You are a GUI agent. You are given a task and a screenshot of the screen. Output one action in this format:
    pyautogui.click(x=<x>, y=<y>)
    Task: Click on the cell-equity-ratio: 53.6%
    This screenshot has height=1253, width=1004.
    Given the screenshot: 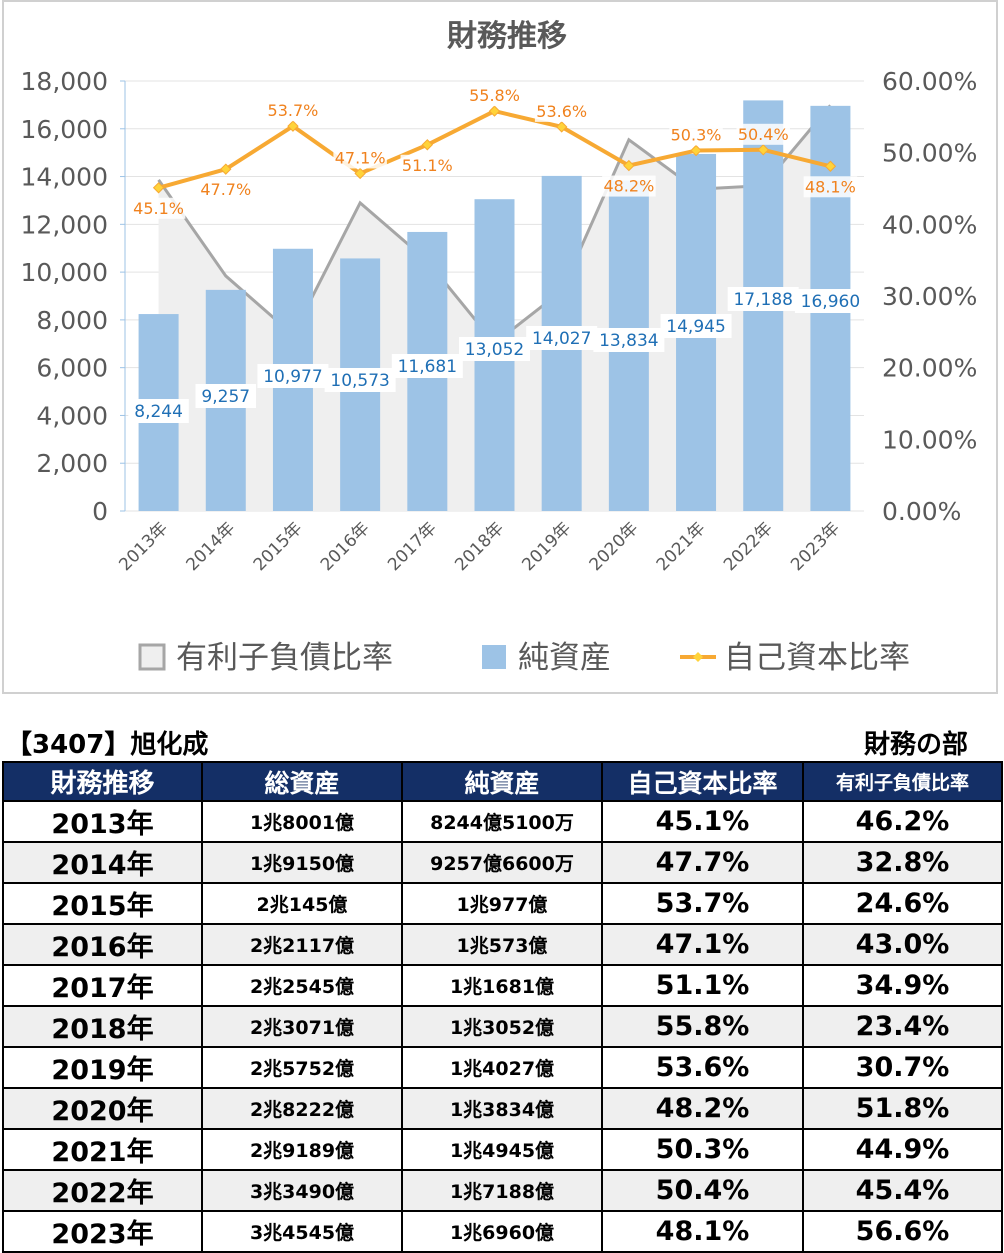 What is the action you would take?
    pyautogui.click(x=702, y=1067)
    